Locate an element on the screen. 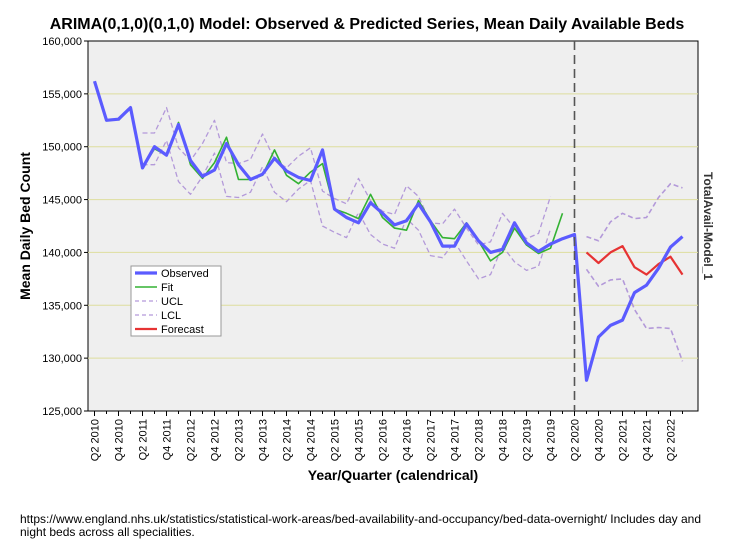  series-line-forecast is located at coordinates (634, 260).